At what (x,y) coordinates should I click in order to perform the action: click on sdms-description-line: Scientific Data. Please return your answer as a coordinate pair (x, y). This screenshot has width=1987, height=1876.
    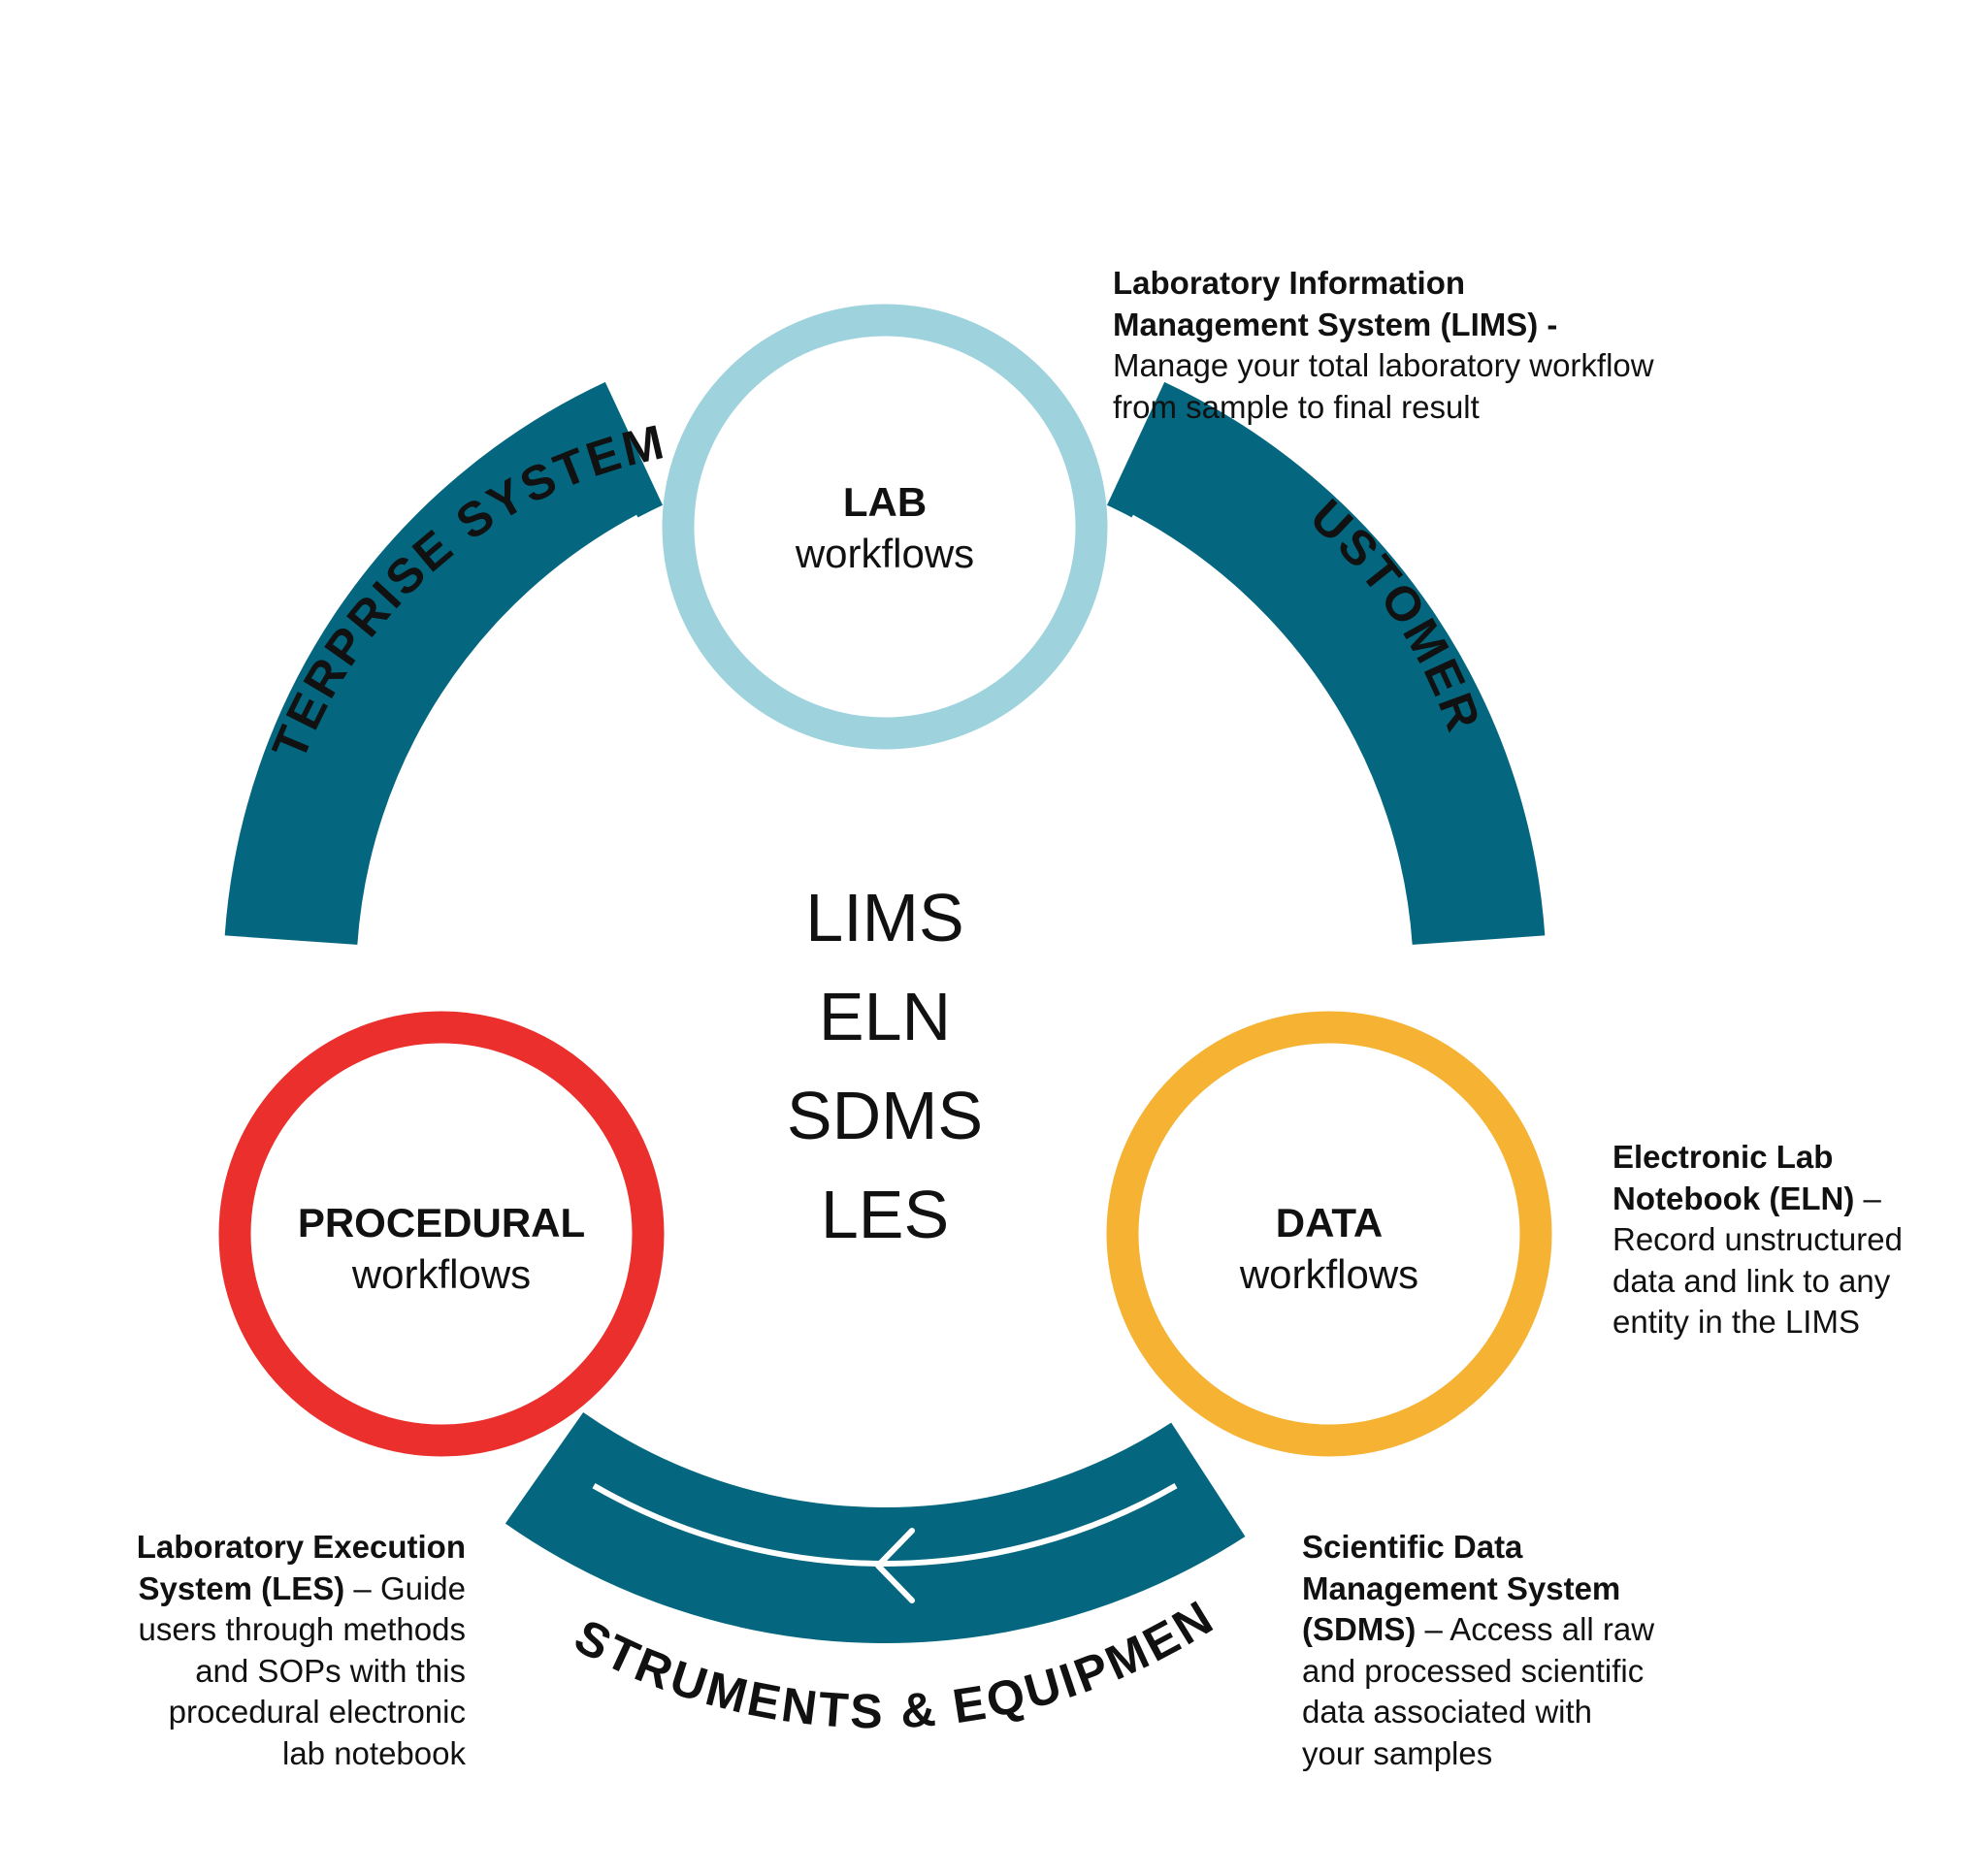
    Looking at the image, I should click on (1506, 1548).